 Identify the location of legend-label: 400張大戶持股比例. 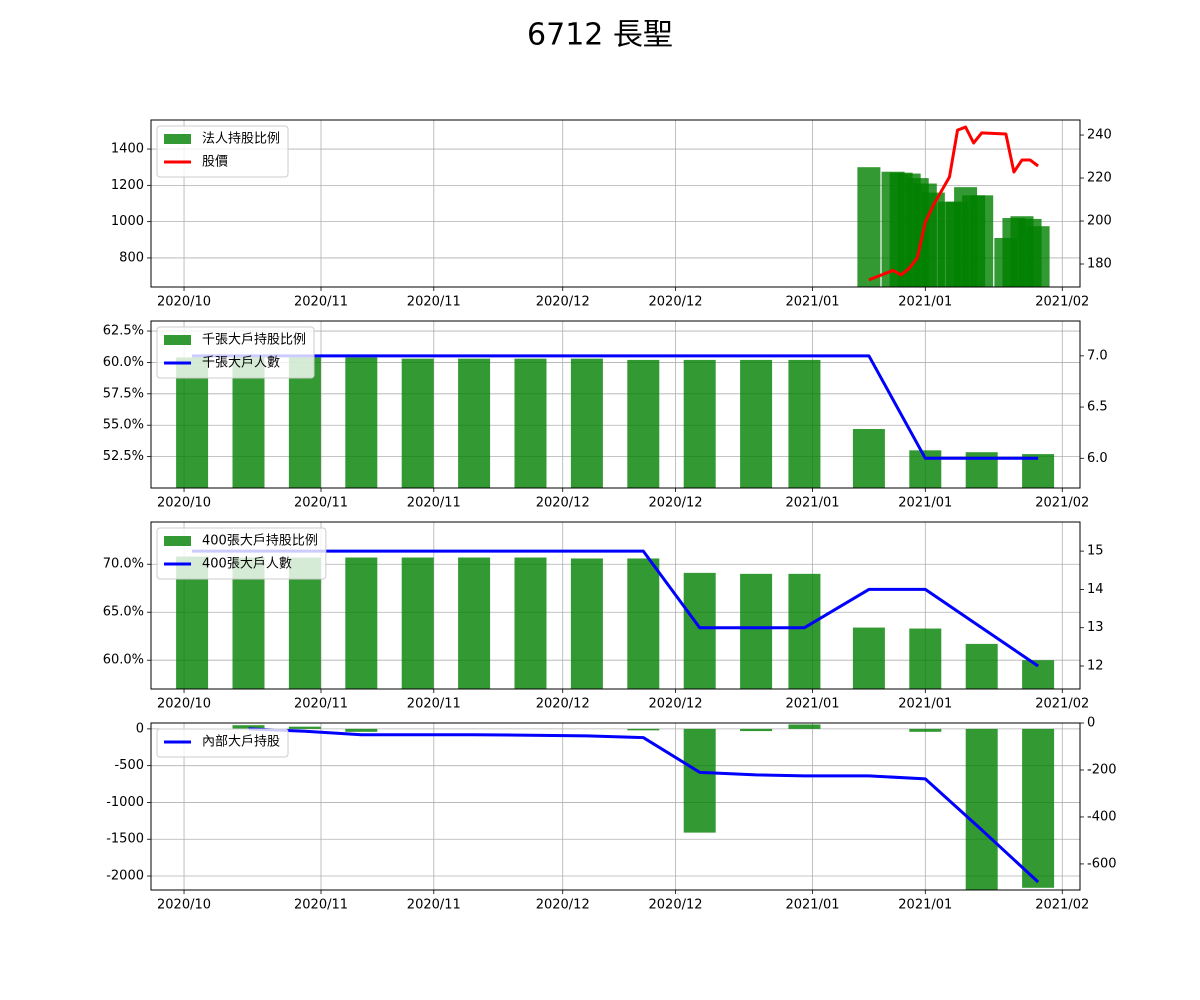
(260, 541).